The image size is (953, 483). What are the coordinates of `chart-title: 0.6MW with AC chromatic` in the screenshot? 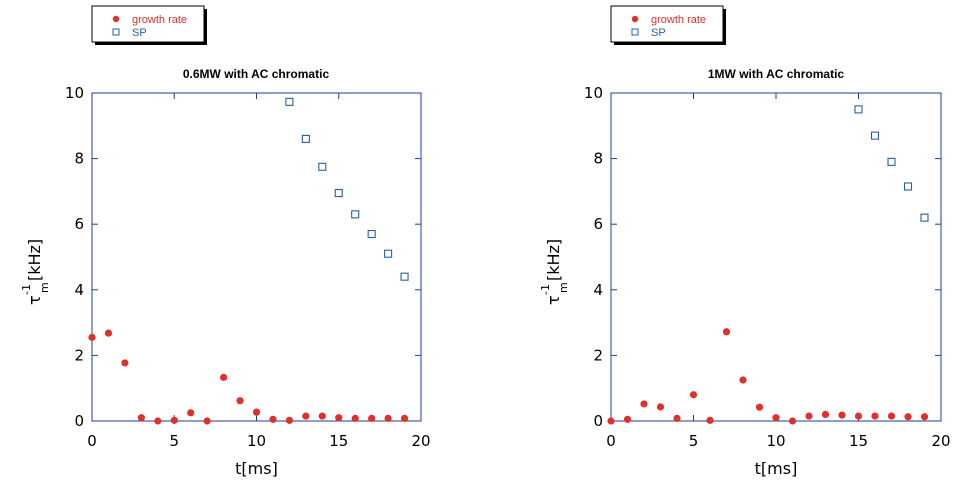 It's located at (256, 74).